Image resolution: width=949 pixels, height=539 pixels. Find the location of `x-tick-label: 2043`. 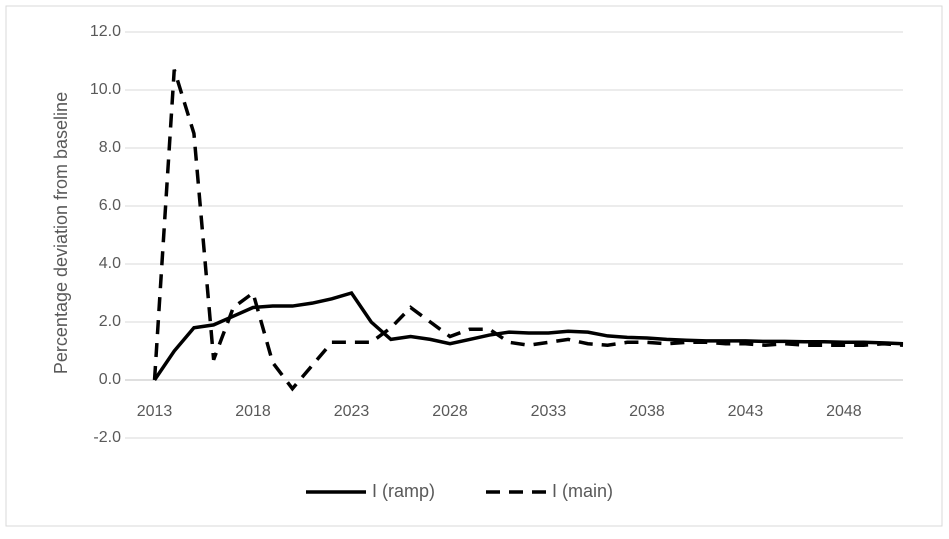

x-tick-label: 2043 is located at coordinates (746, 411).